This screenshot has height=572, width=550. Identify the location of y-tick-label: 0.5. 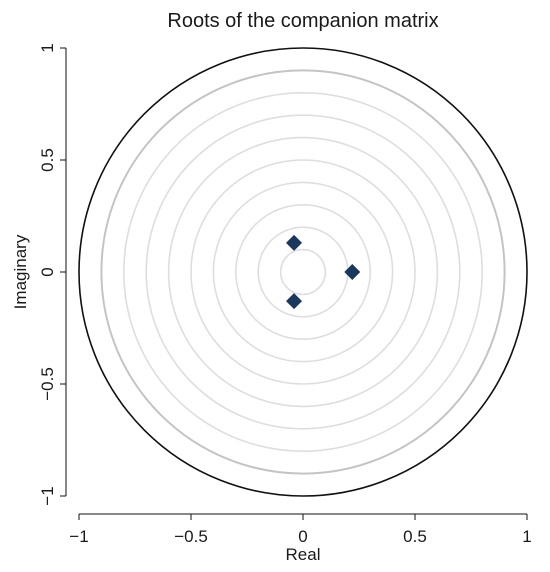
(47, 160).